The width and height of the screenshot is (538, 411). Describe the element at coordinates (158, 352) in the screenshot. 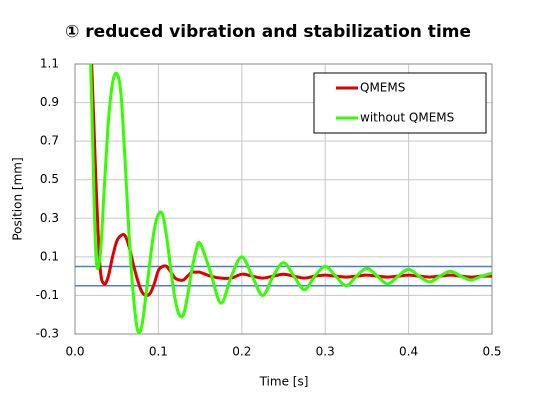

I see `x-tick-label: 0.1` at that location.